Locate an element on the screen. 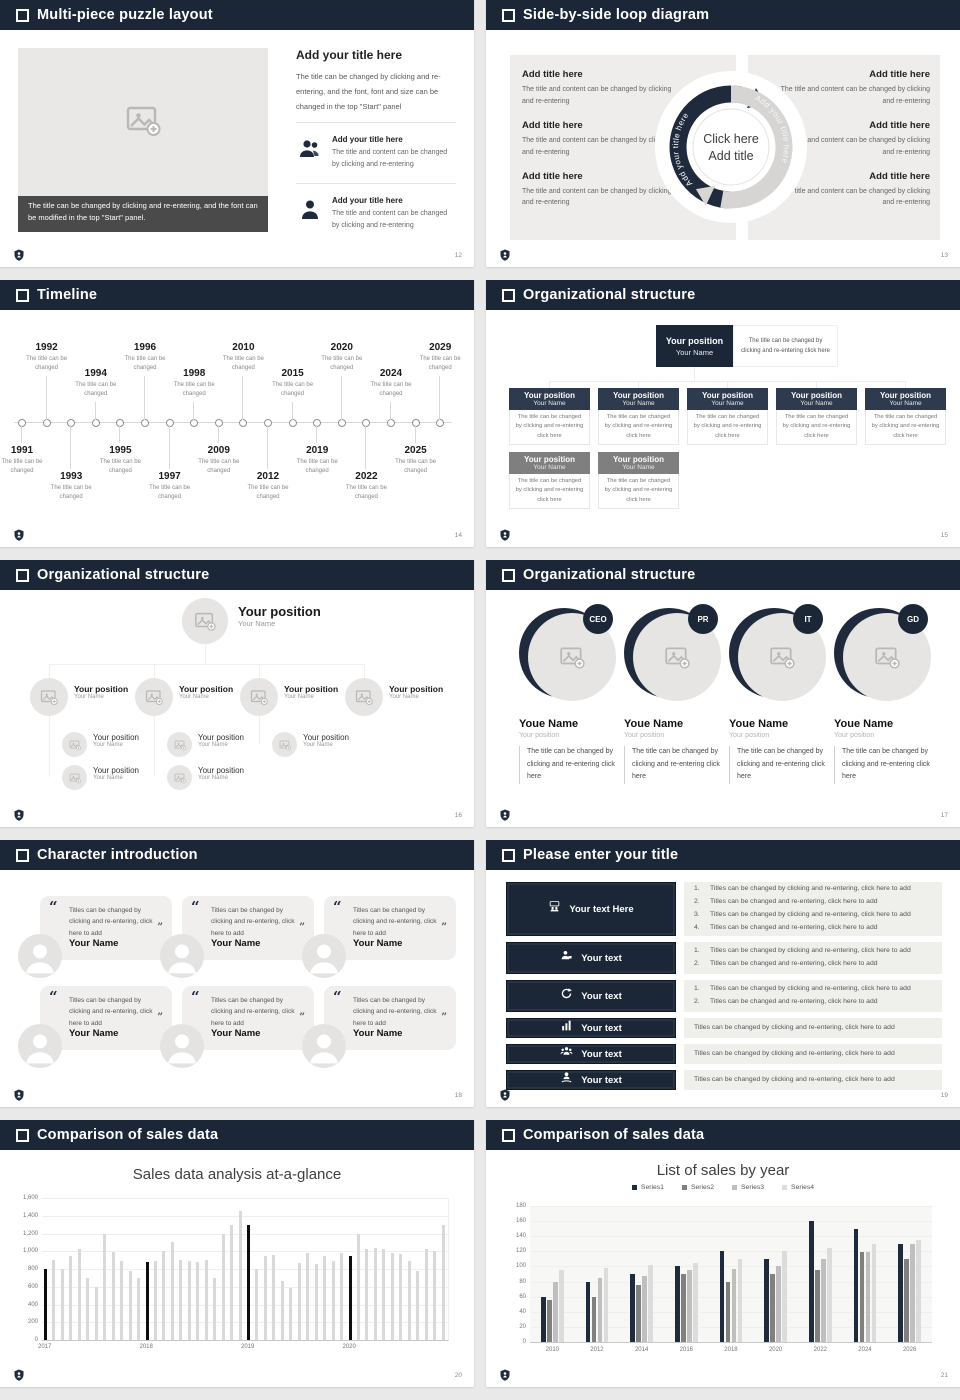 The image size is (960, 1400). branch-position: Your position is located at coordinates (206, 689).